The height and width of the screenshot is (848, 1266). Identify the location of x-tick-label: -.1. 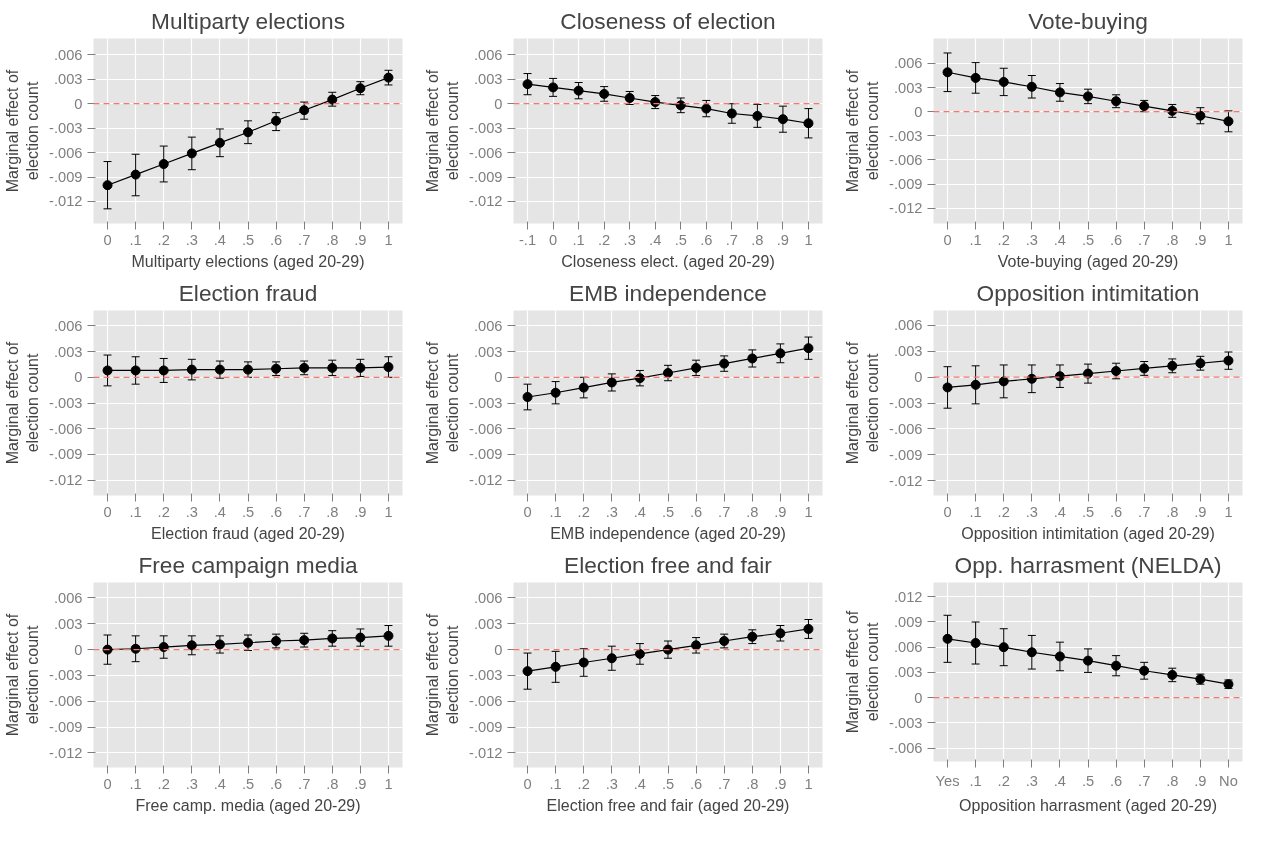
(527, 239).